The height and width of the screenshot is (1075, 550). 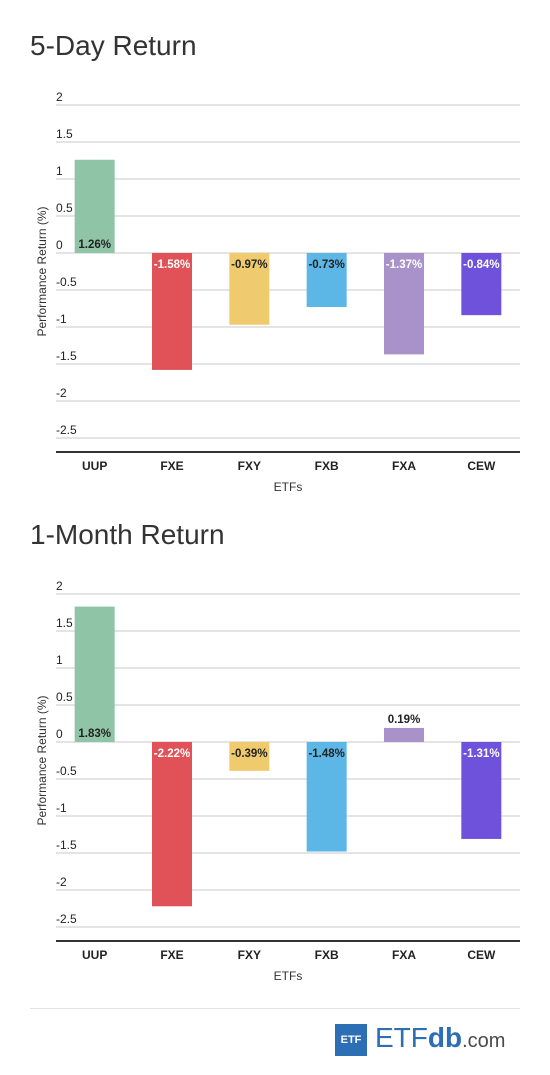 What do you see at coordinates (326, 754) in the screenshot?
I see `data-label: -1.48%` at bounding box center [326, 754].